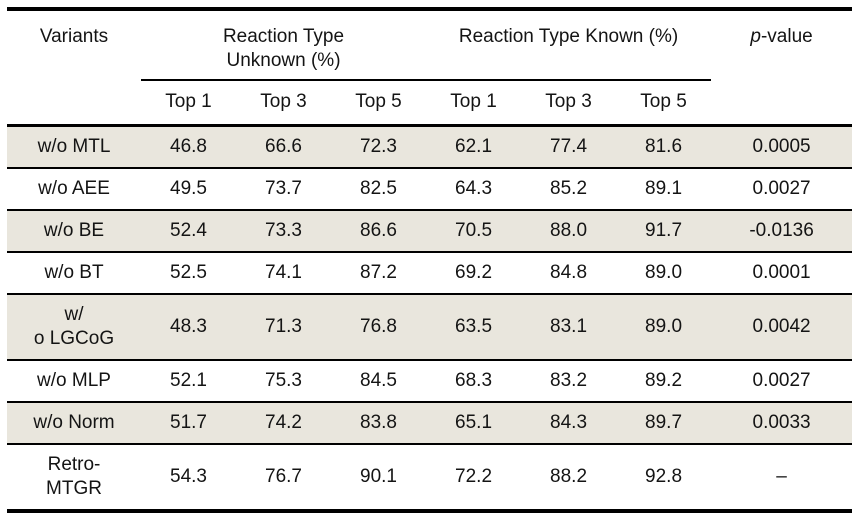 This screenshot has height=515, width=859. What do you see at coordinates (781, 422) in the screenshot?
I see `pvalue-cell: 0.0033` at bounding box center [781, 422].